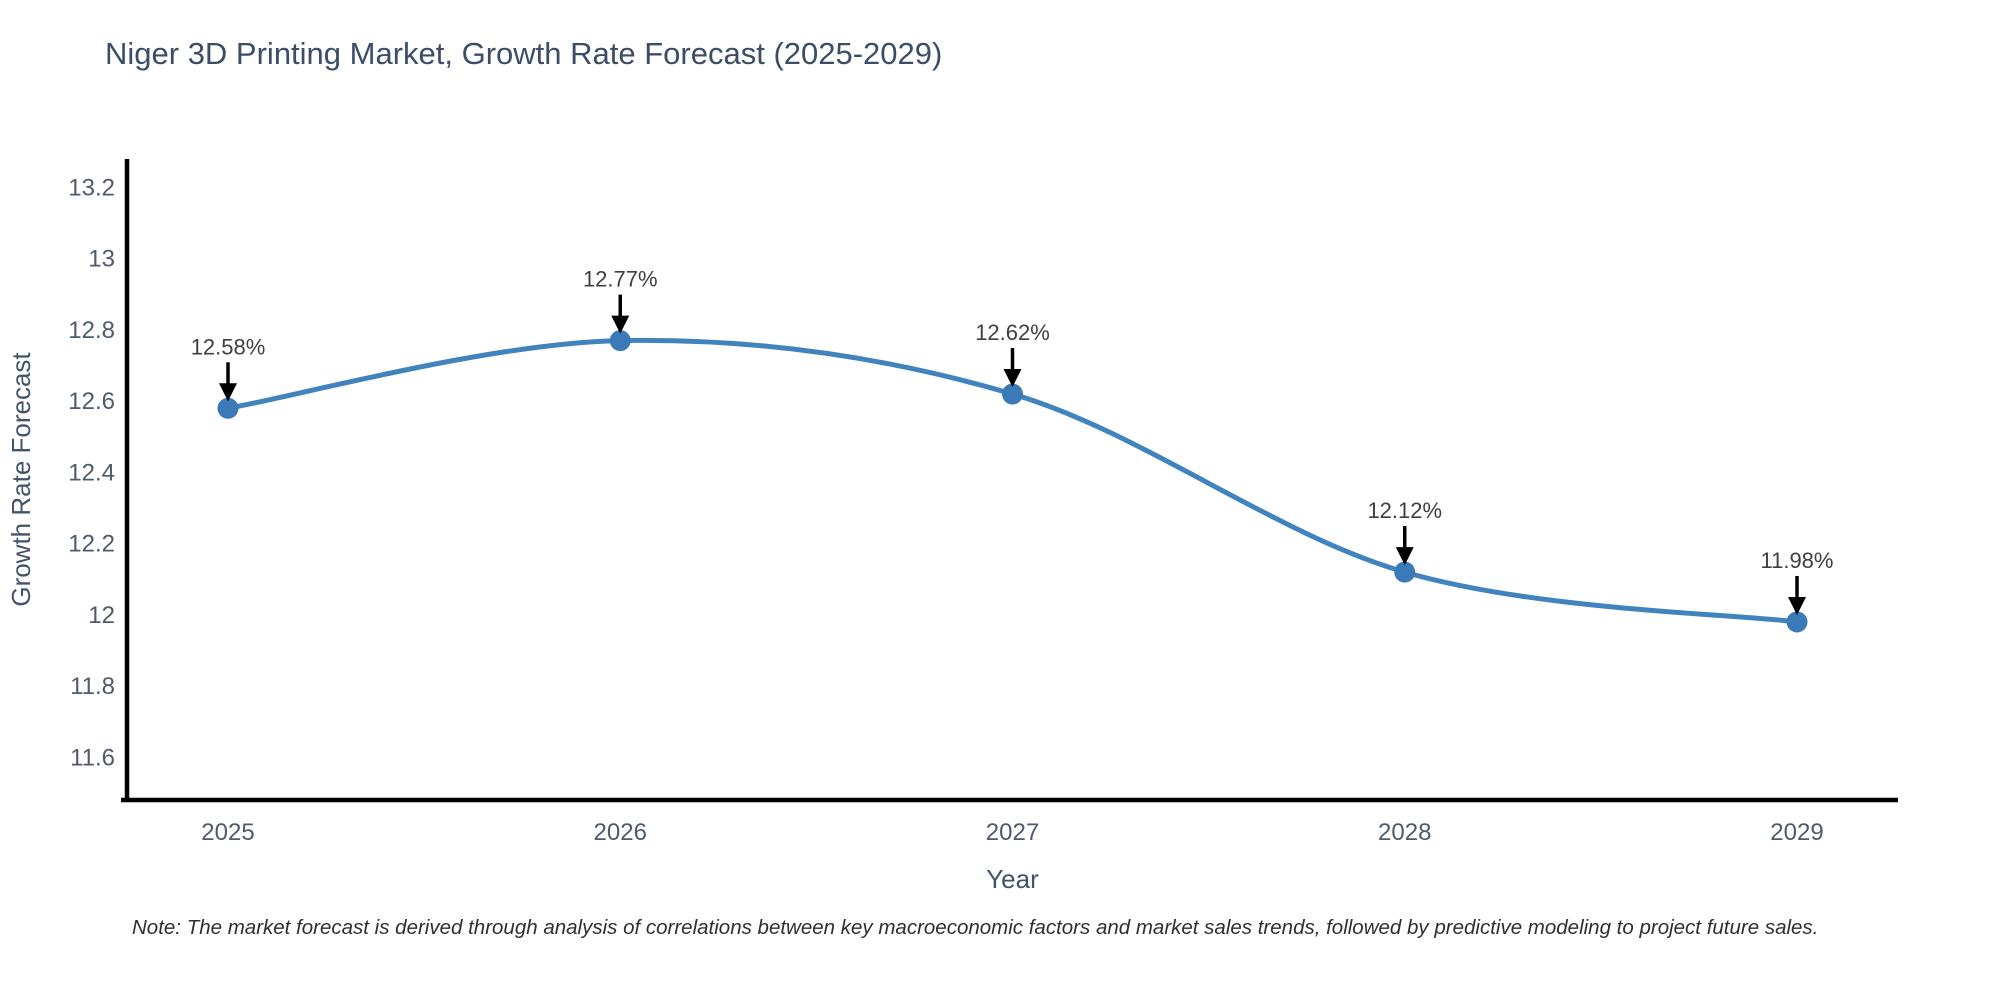 Image resolution: width=2000 pixels, height=1000 pixels. What do you see at coordinates (91, 330) in the screenshot?
I see `y-tick-label: 12.8` at bounding box center [91, 330].